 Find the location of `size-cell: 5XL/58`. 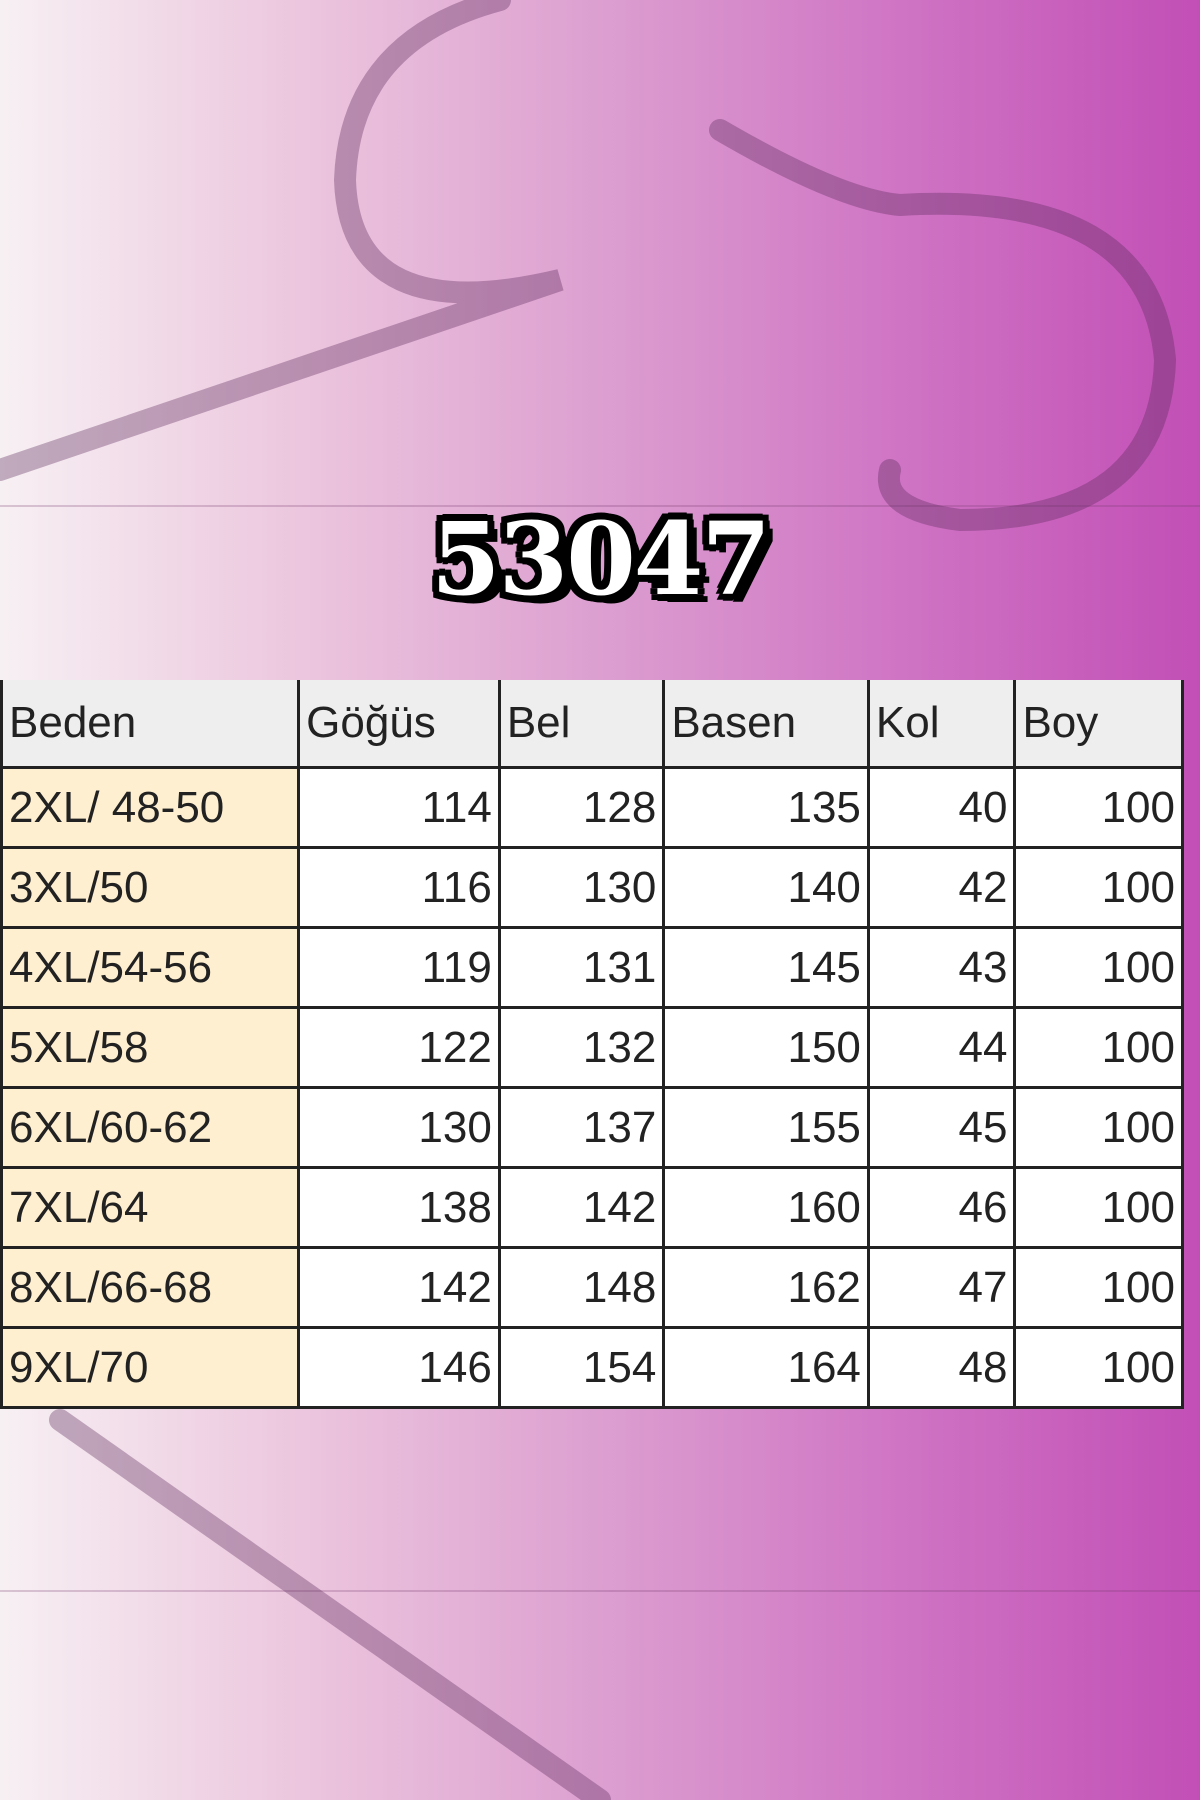

size-cell: 5XL/58 is located at coordinates (150, 1047).